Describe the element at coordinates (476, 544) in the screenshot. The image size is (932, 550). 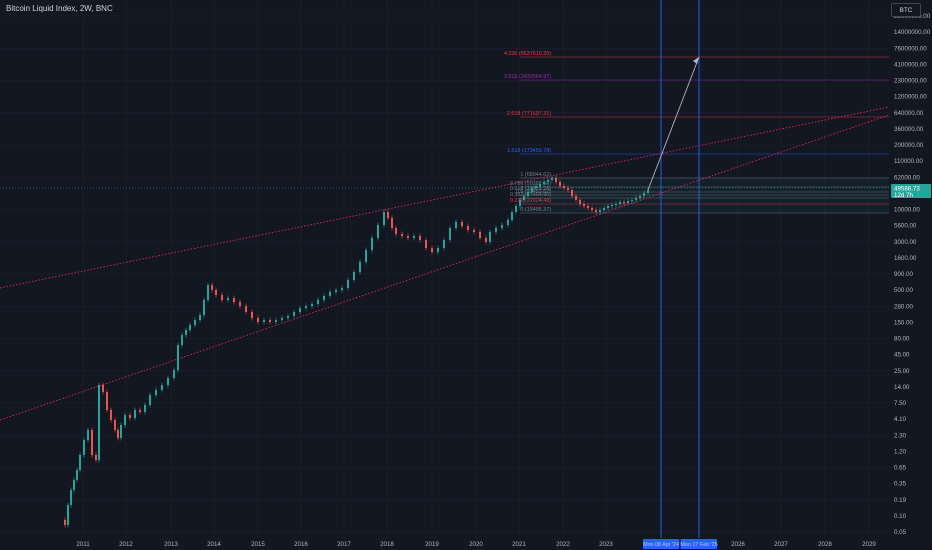
I see `time-axis-tick: 2020` at that location.